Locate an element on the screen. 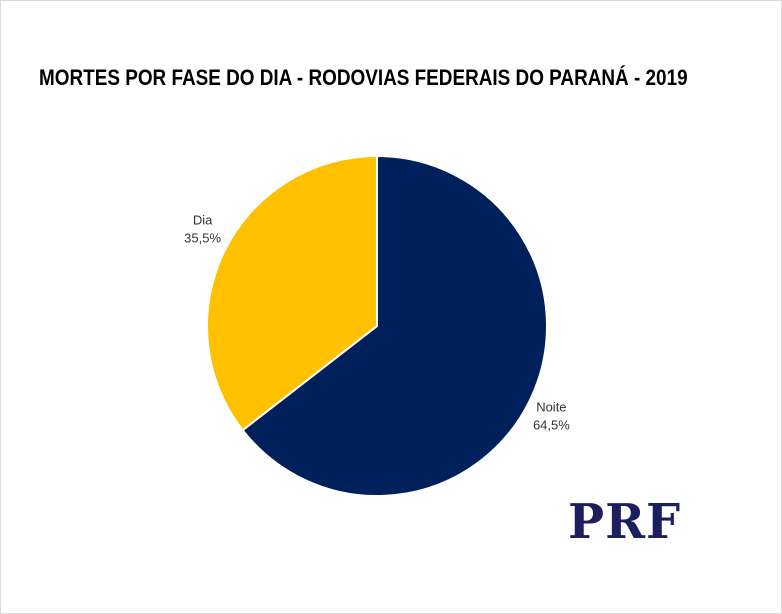 The height and width of the screenshot is (614, 782). slice-label-dia: Dia is located at coordinates (203, 220).